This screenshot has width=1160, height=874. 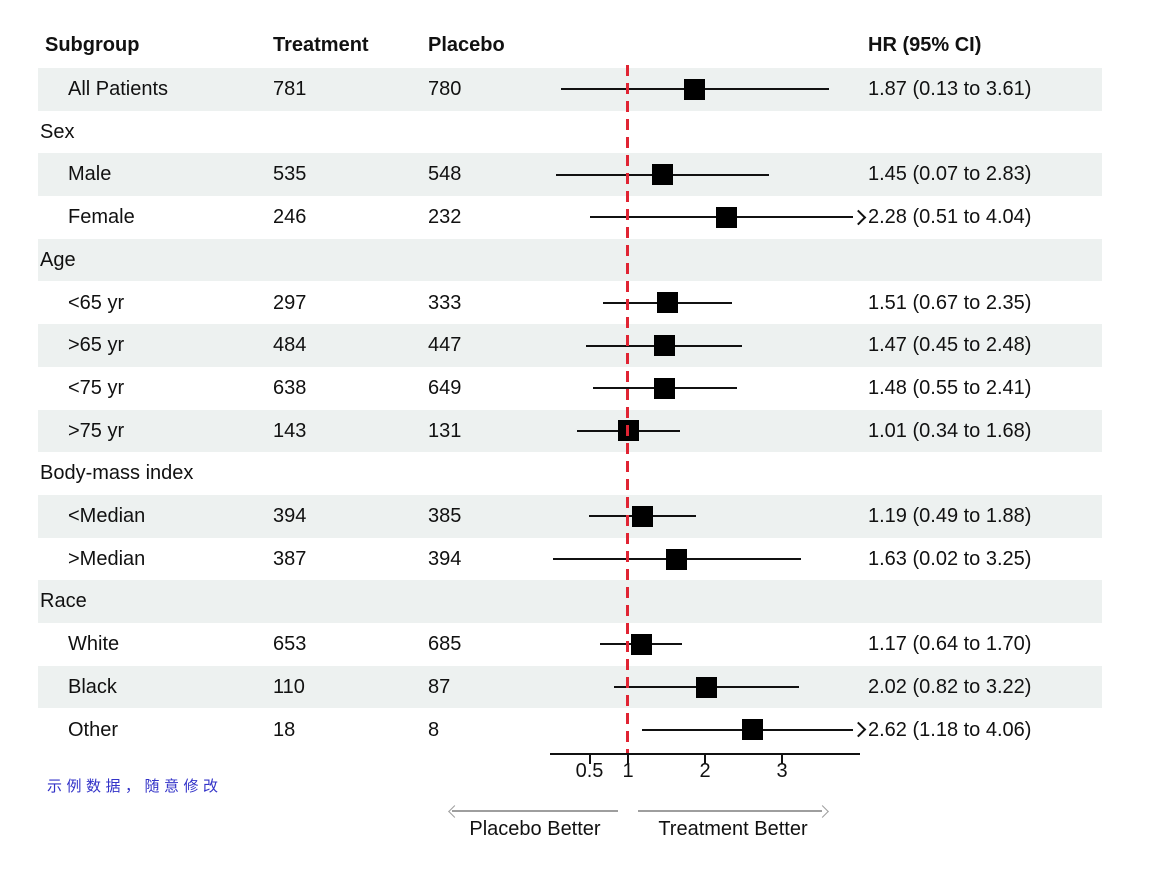 I want to click on placebo-count: 87, so click(x=439, y=686).